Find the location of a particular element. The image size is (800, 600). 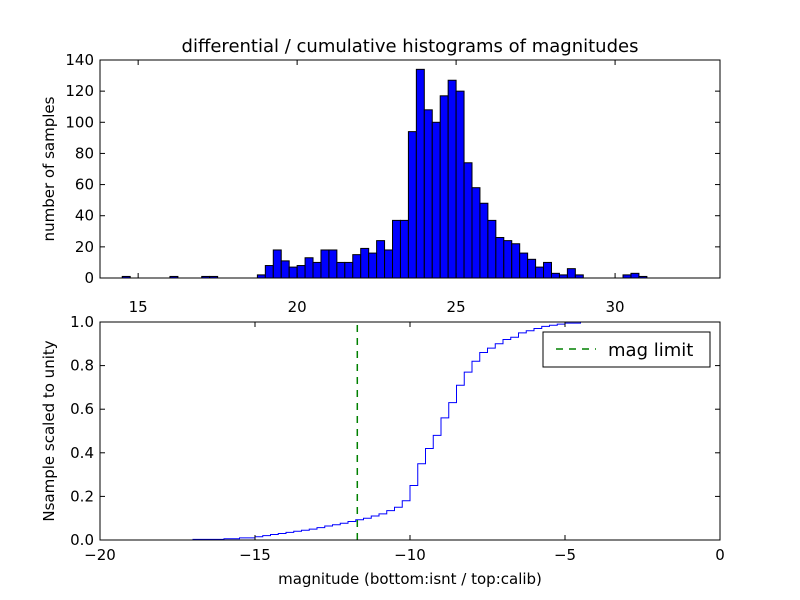

top-y-tick-label: 100 is located at coordinates (79, 122).